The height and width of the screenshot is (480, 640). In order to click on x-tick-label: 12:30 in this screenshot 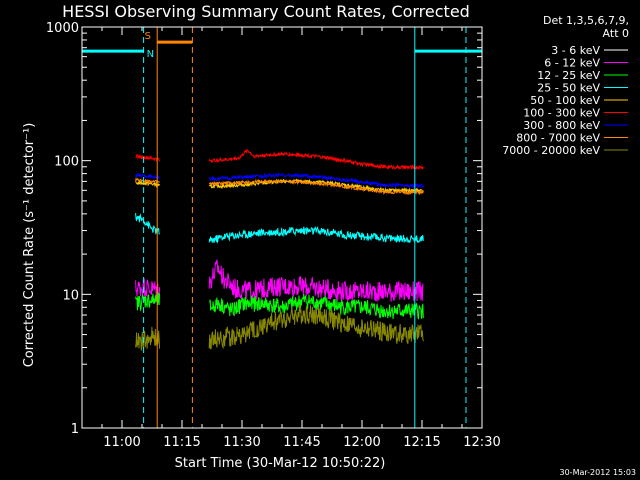, I will do `click(481, 442)`.